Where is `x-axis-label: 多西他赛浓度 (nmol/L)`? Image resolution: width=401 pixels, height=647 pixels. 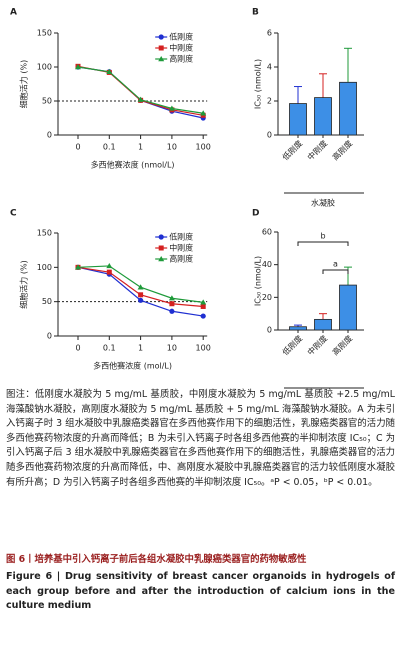 x-axis-label: 多西他赛浓度 (nmol/L) is located at coordinates (133, 165).